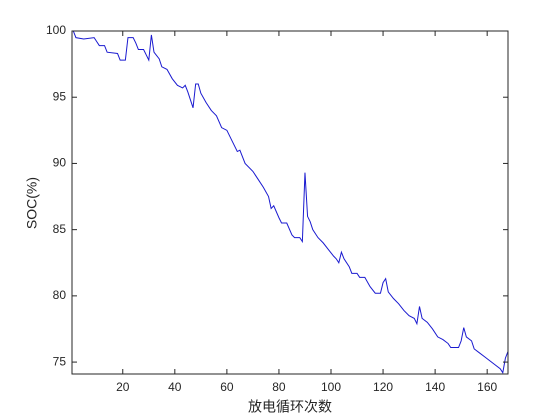 Image resolution: width=560 pixels, height=420 pixels. I want to click on x-tick-label: 80, so click(279, 387).